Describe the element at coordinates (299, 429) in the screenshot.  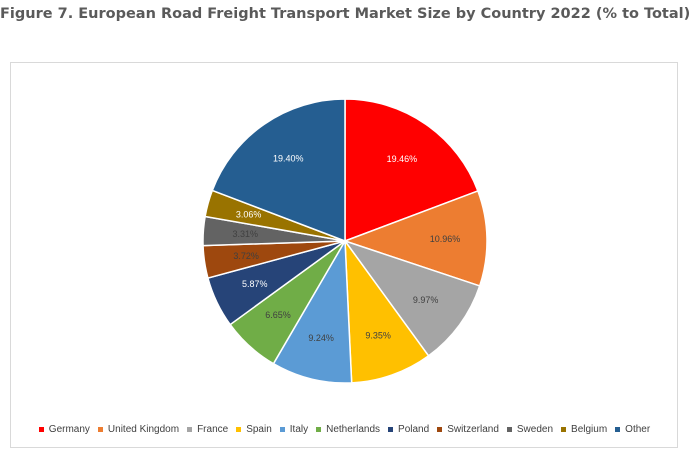
I see `legend-label: Italy` at that location.